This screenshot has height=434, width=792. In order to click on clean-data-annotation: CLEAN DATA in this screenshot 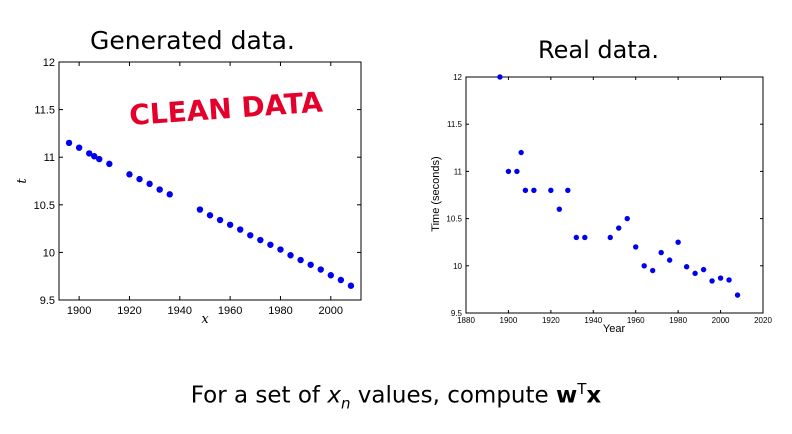, I will do `click(226, 109)`.